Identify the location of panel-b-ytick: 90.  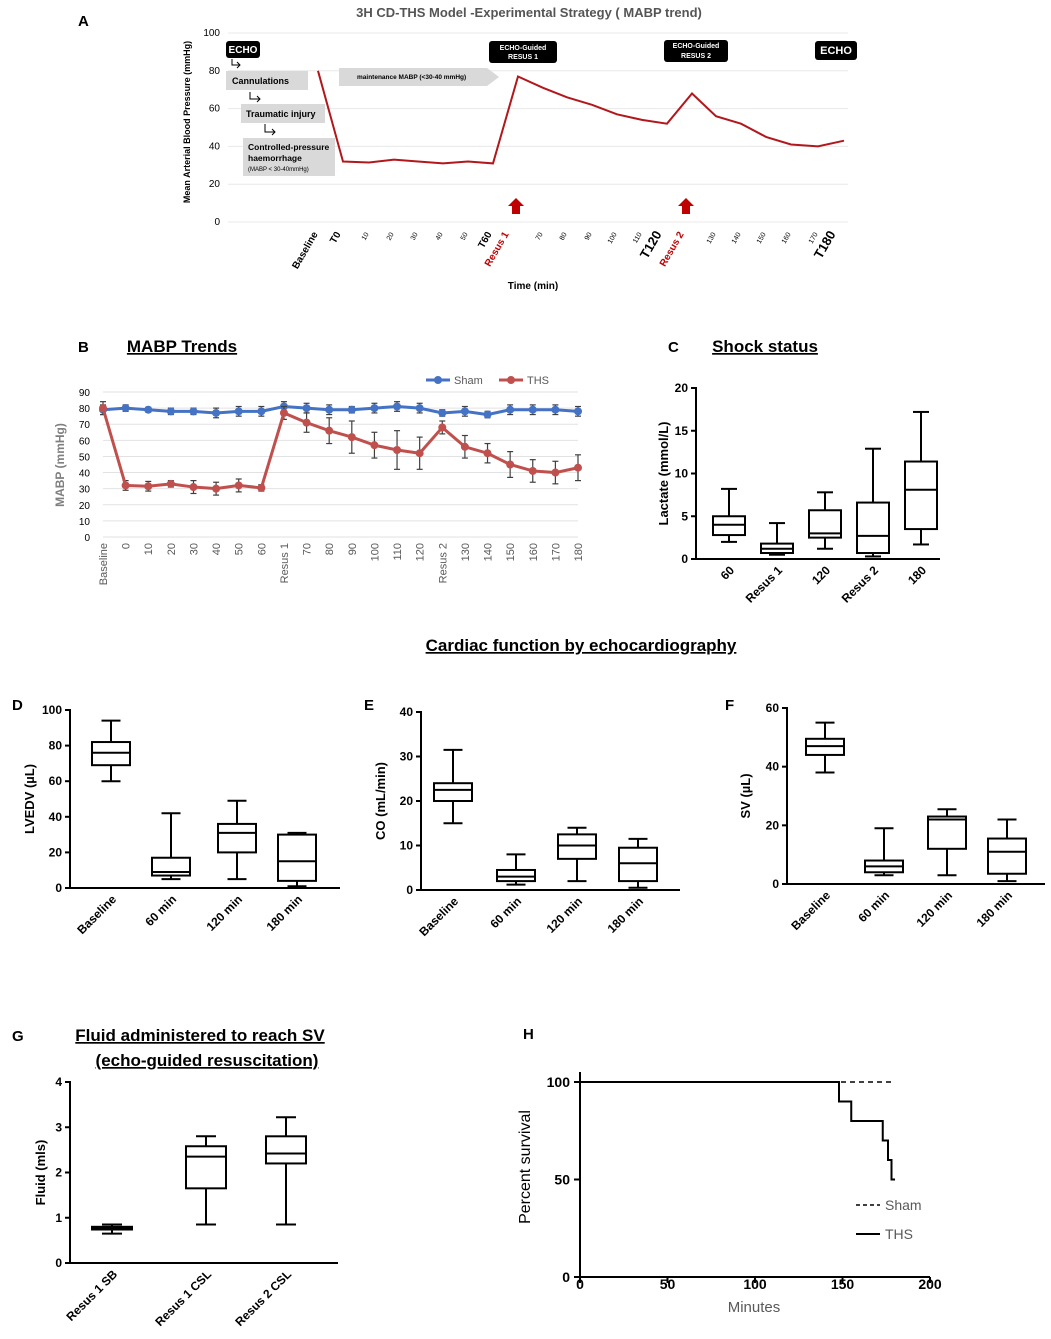
(85, 393).